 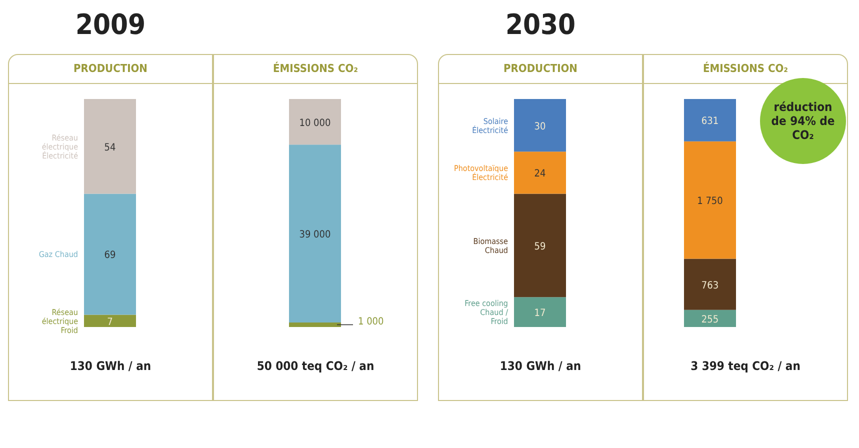 What do you see at coordinates (315, 123) in the screenshot?
I see `data-label: 10 000` at bounding box center [315, 123].